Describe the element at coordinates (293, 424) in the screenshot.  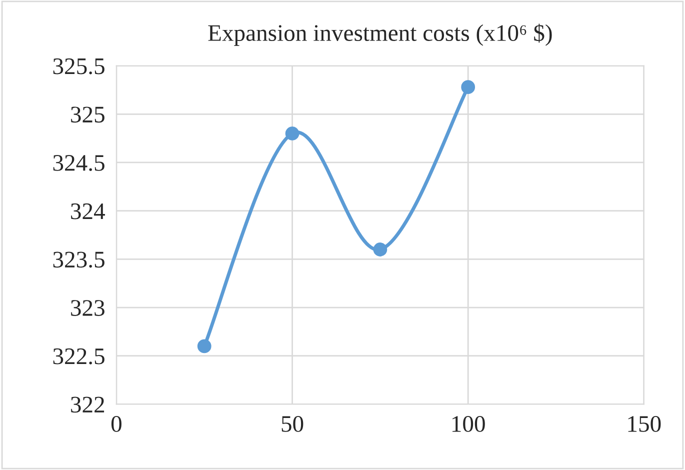
I see `x-tick-label: 50` at that location.